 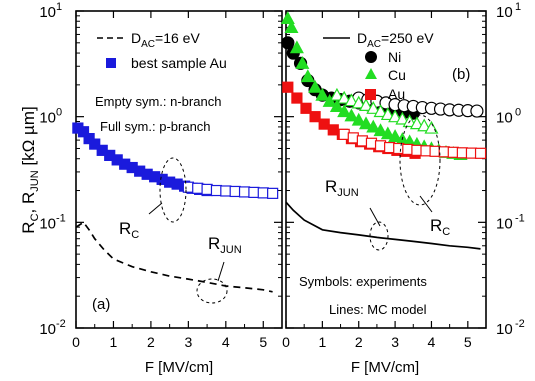 I want to click on rc-ellipse, so click(x=173, y=190).